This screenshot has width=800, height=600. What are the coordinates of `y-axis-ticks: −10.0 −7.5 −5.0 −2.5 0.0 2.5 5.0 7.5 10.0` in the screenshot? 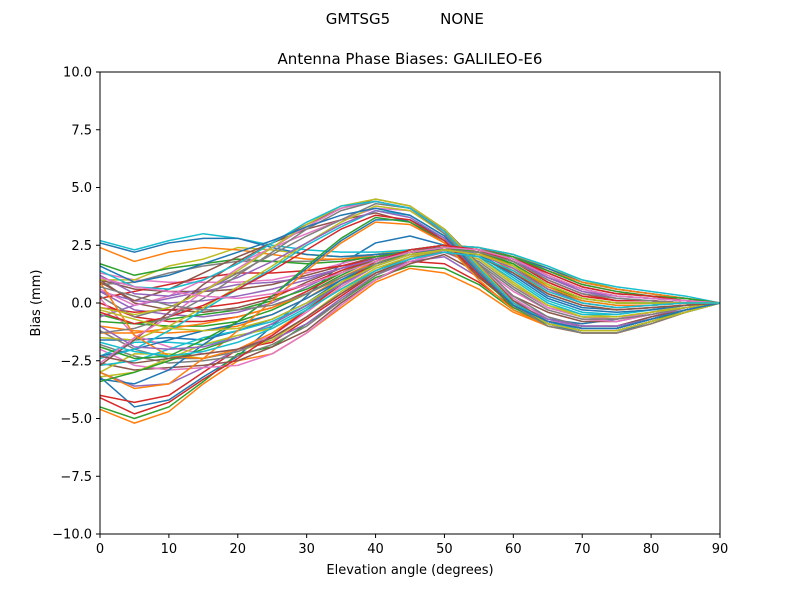 It's located at (76, 304).